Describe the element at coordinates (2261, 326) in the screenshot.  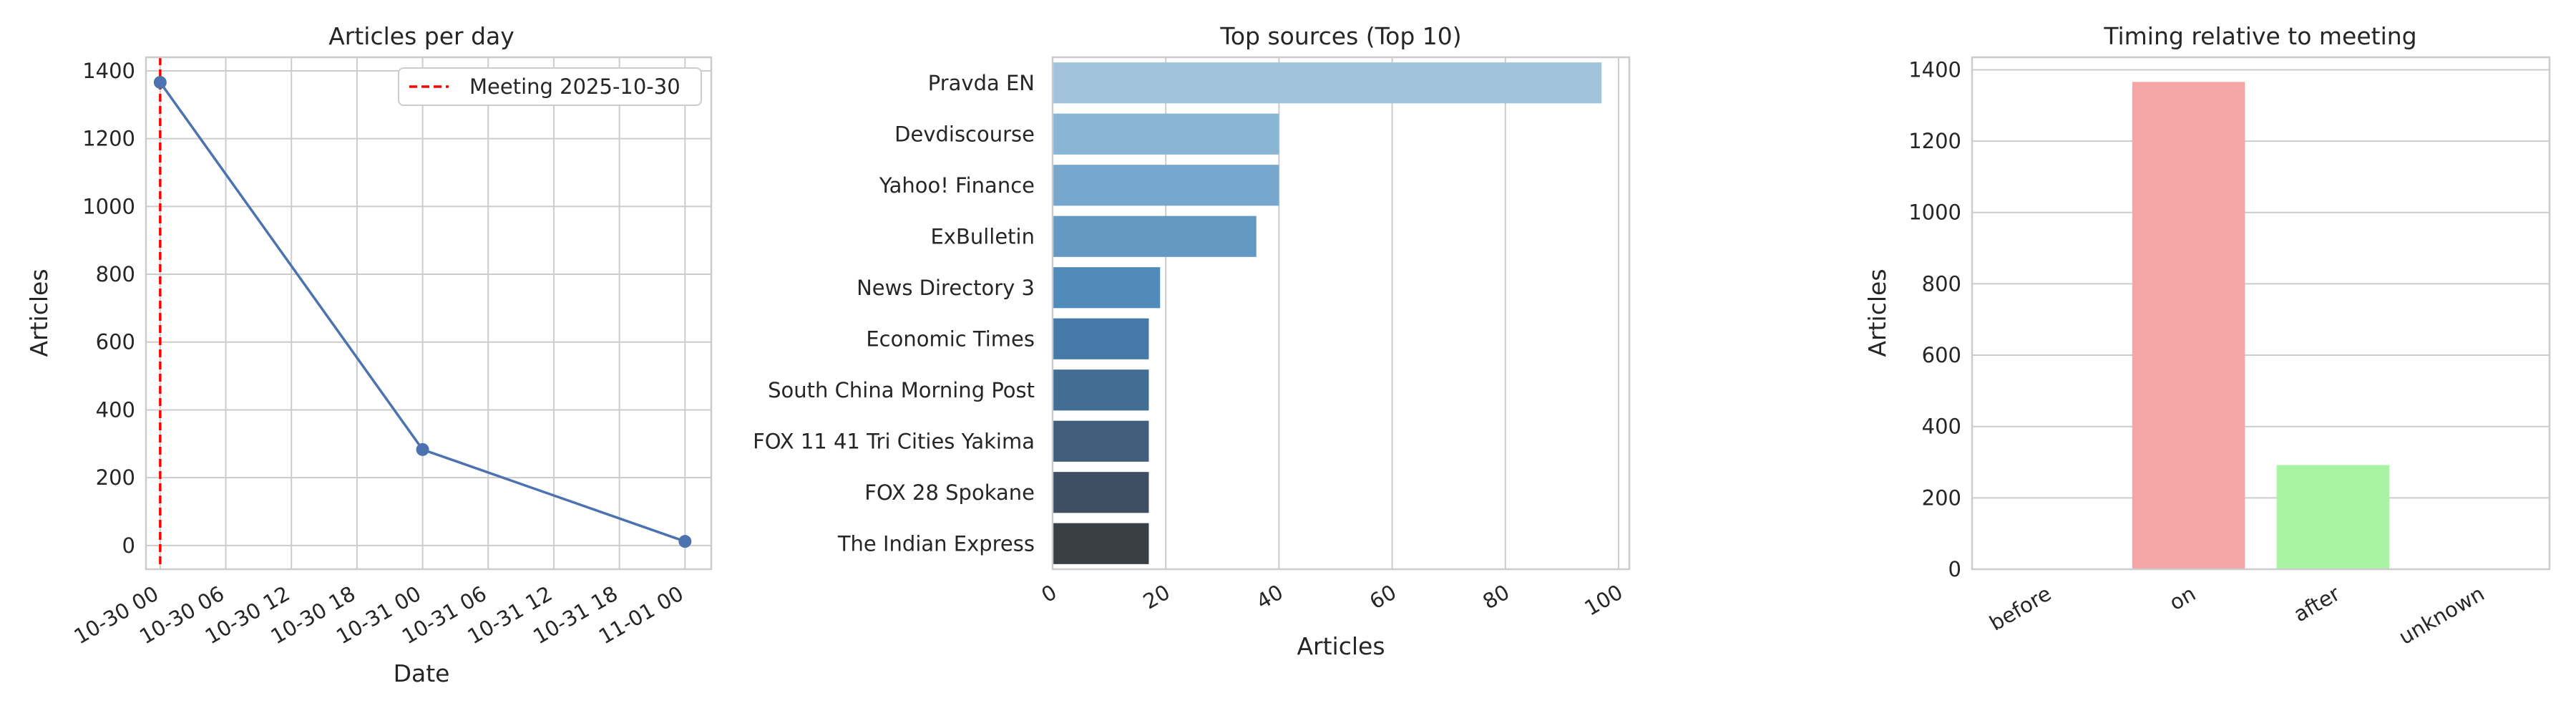
I see `chart3-bars` at that location.